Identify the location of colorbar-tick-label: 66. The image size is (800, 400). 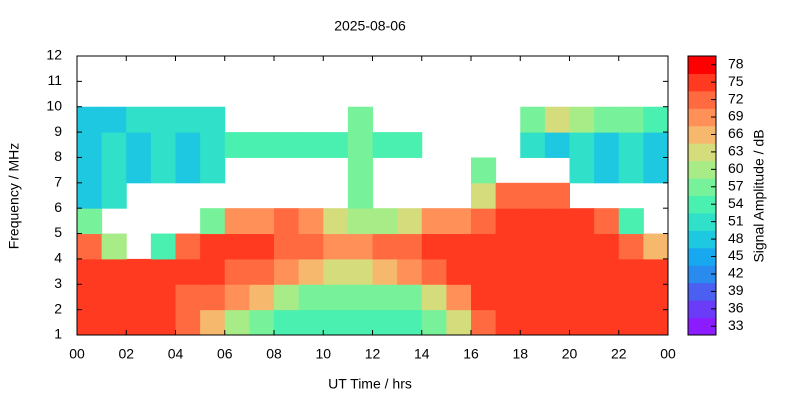
(736, 133).